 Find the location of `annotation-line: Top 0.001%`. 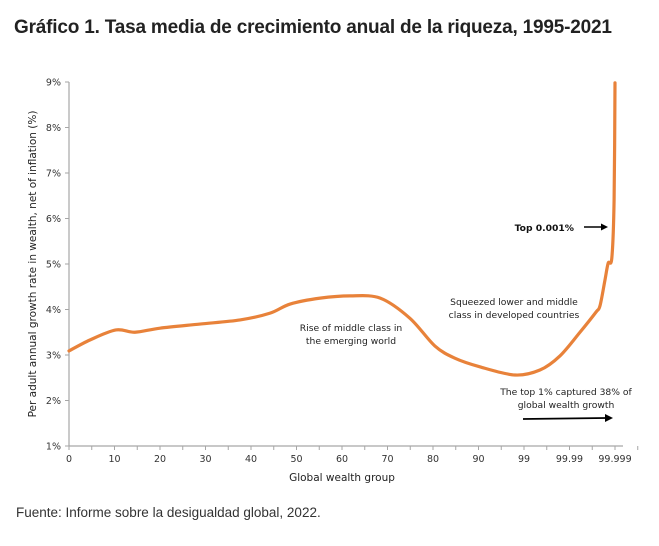

annotation-line: Top 0.001% is located at coordinates (544, 228).